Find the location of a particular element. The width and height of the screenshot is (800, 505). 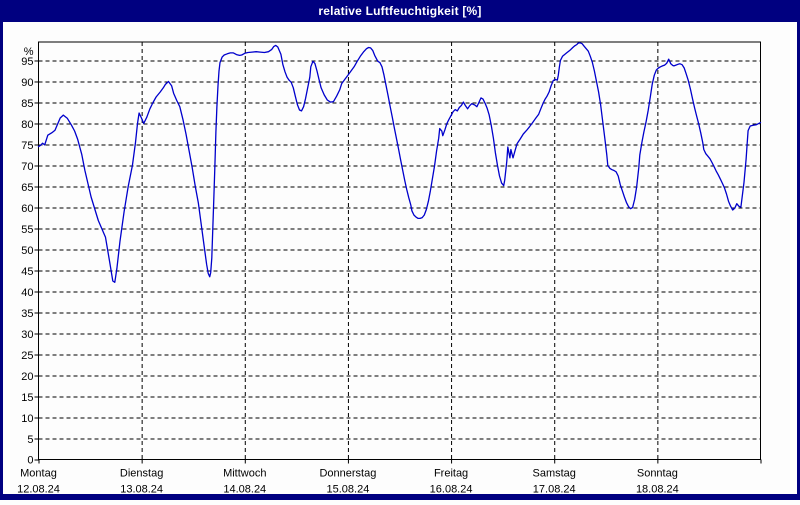

y-tick-label: 75 is located at coordinates (27, 146).